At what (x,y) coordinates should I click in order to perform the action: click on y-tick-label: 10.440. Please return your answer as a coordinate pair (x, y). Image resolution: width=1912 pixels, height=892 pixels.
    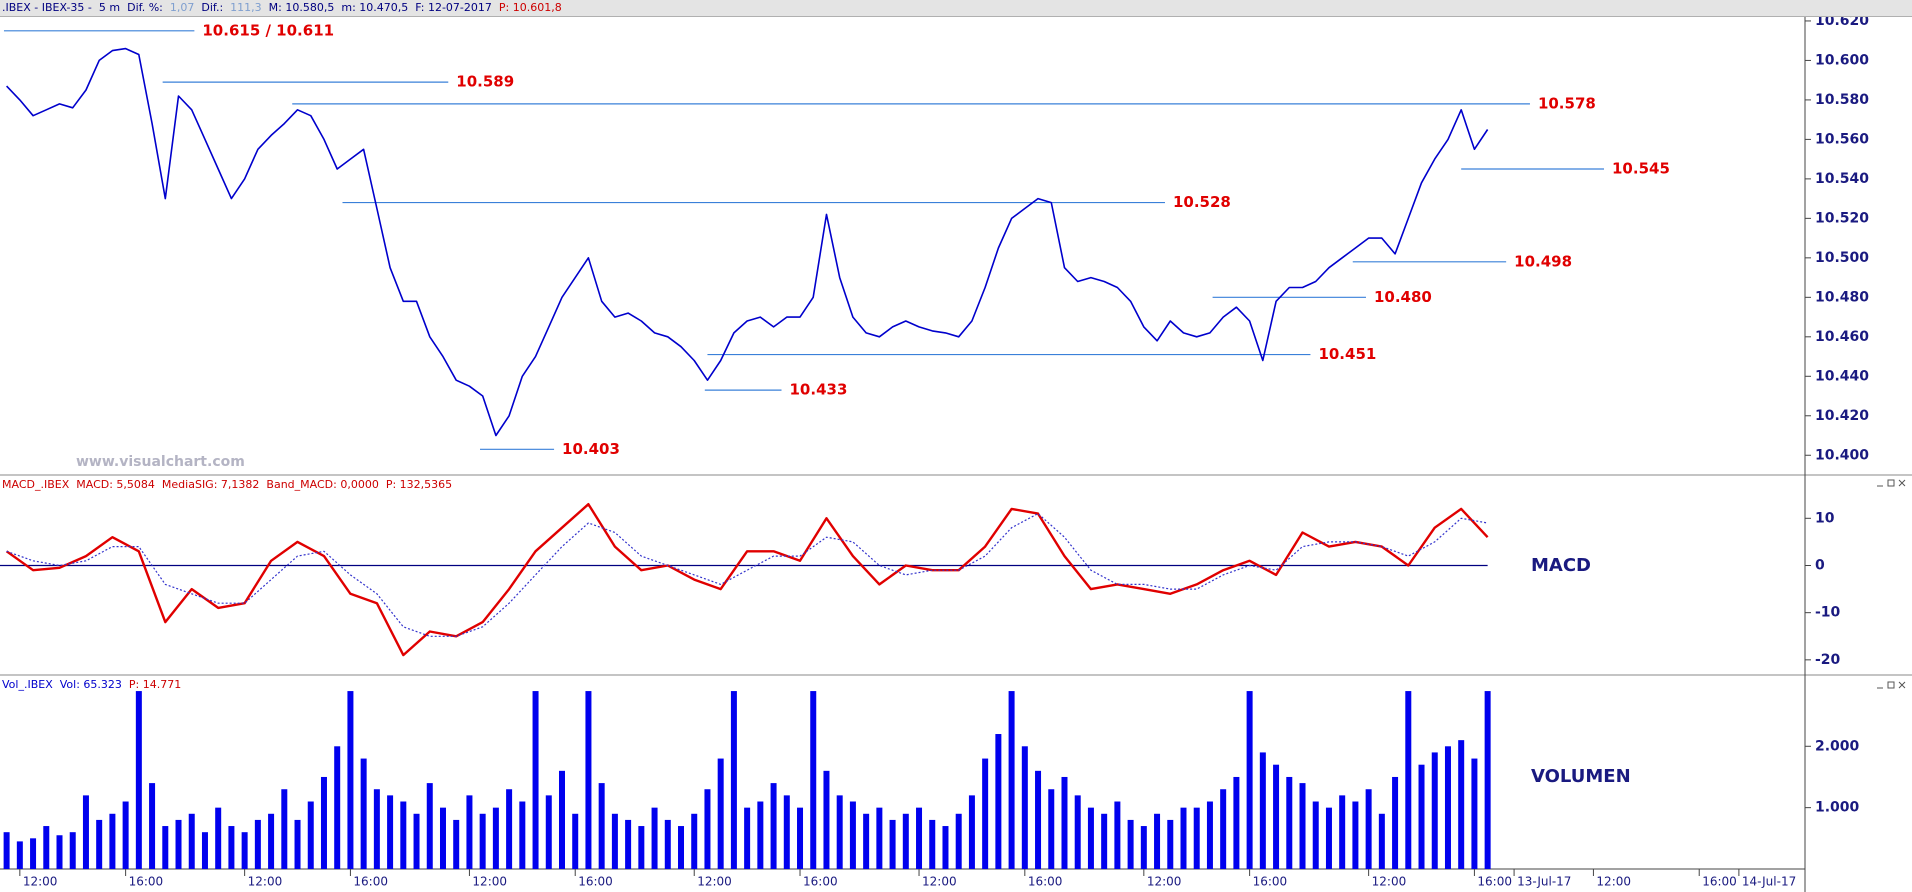
    Looking at the image, I should click on (1842, 376).